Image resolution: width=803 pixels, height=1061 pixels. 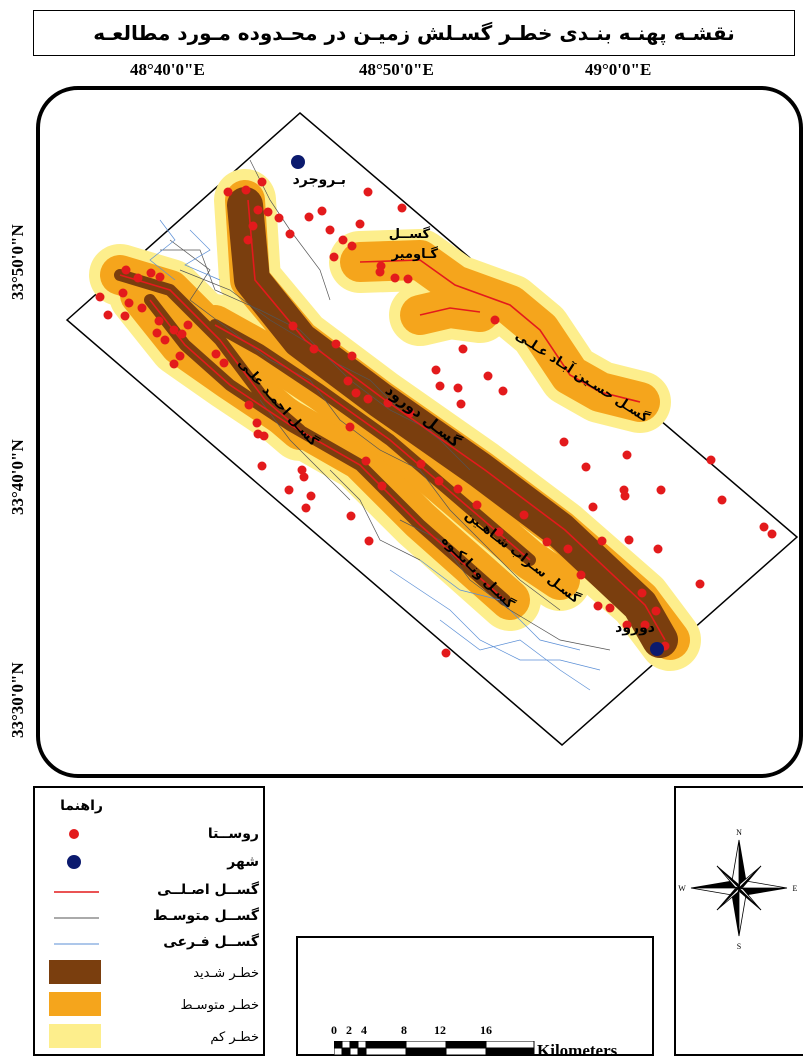 I want to click on longitude-label: 49°0'0"E, so click(x=618, y=69).